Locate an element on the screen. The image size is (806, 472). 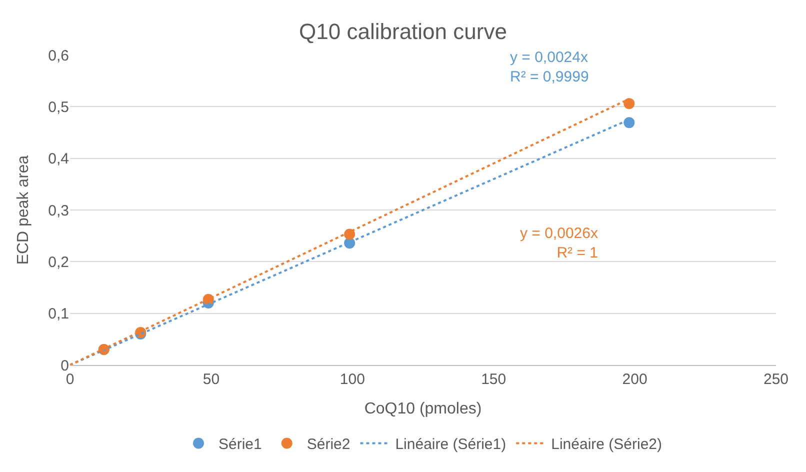
y-axis-title: ECD peak area is located at coordinates (23, 210).